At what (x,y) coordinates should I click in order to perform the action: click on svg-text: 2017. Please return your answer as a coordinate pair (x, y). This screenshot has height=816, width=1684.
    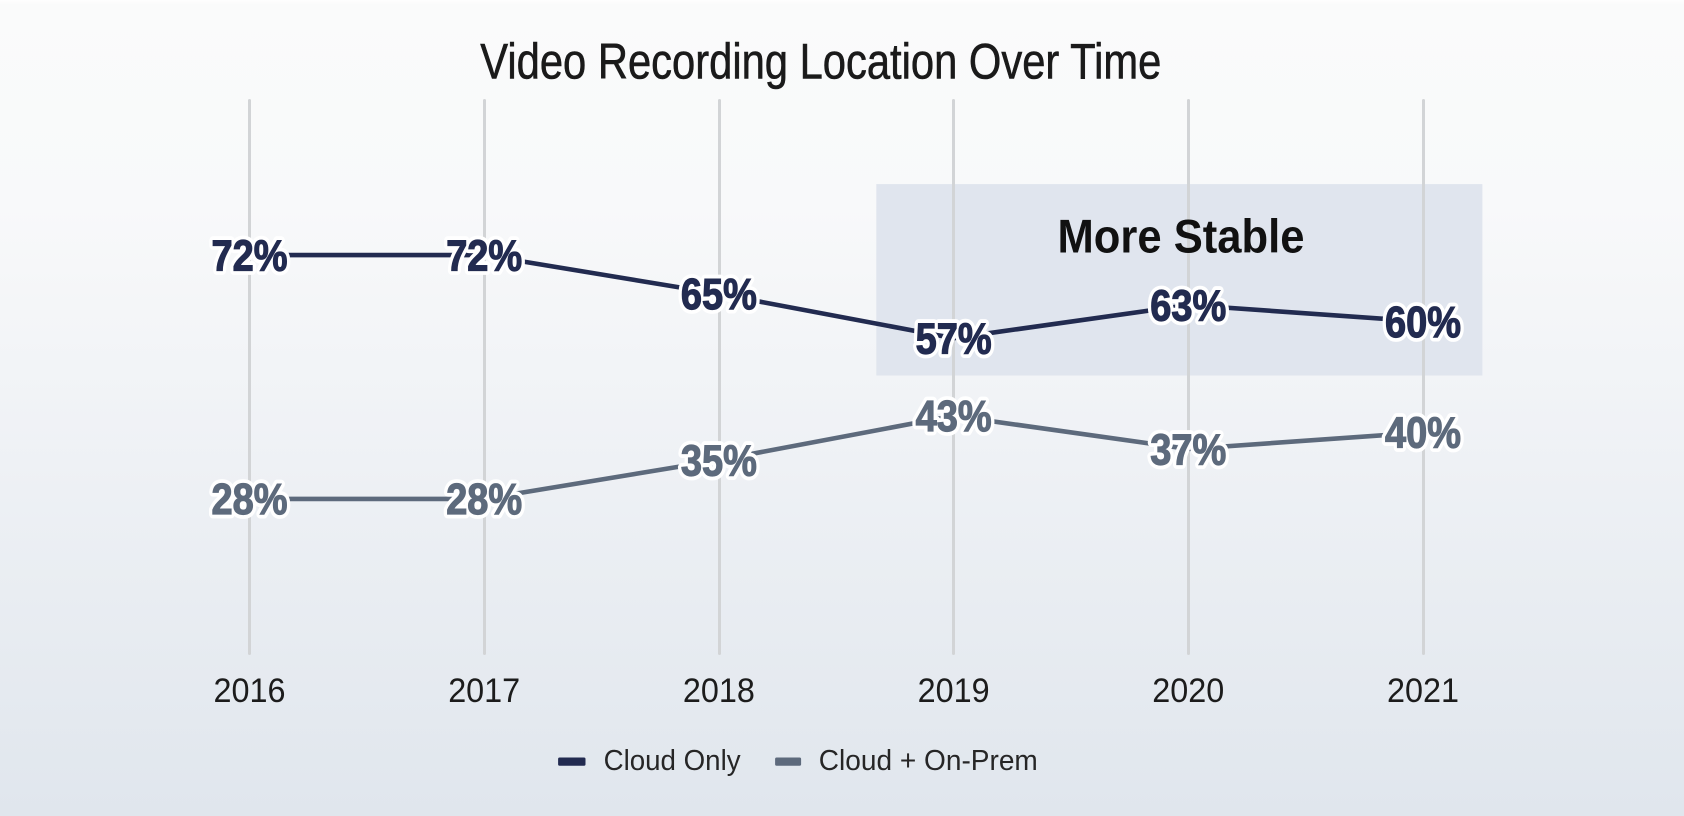
    Looking at the image, I should click on (484, 691).